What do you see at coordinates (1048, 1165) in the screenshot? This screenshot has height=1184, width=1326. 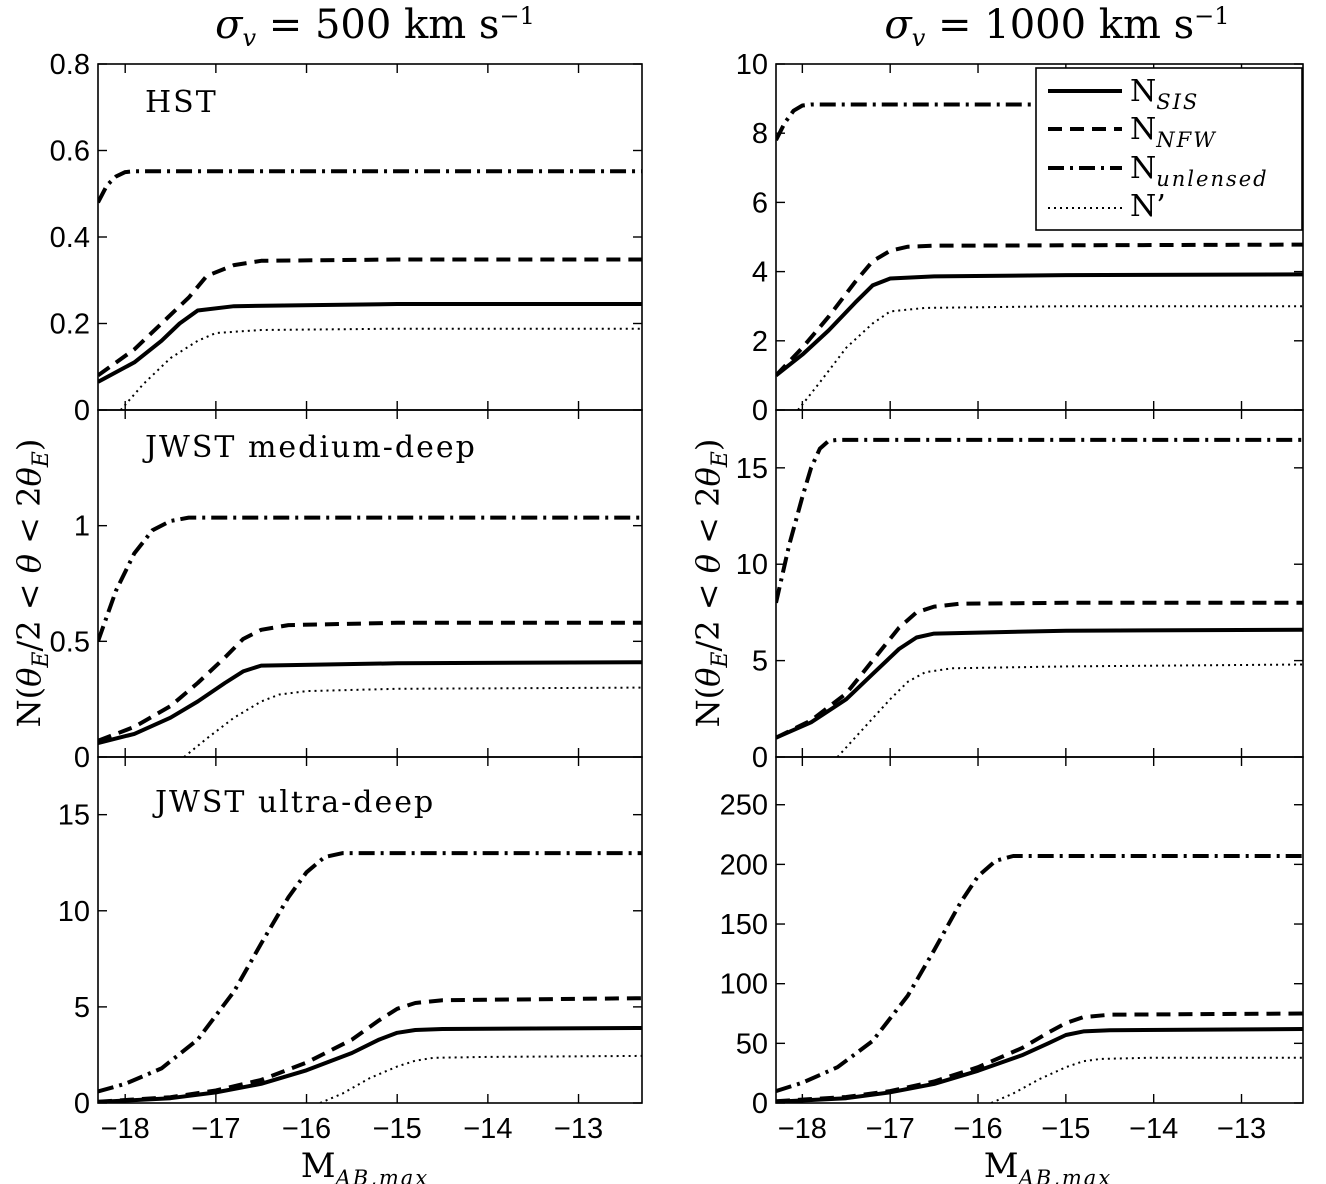 I see `x-axis-label-right: MAB,max` at bounding box center [1048, 1165].